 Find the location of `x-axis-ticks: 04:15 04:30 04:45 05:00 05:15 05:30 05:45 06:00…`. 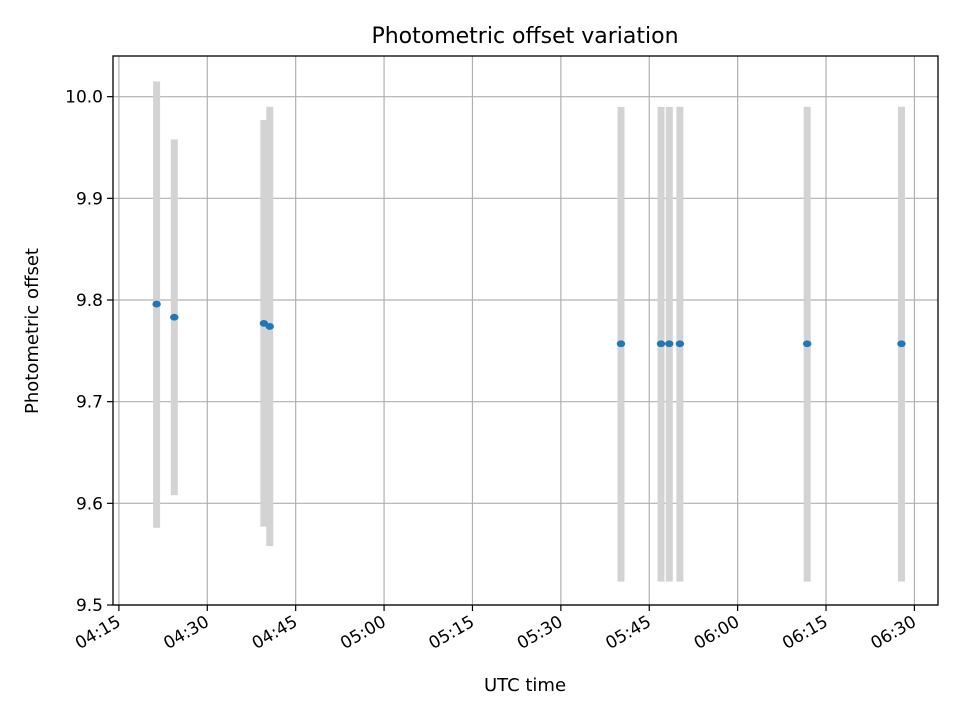

x-axis-ticks: 04:15 04:30 04:45 05:00 05:15 05:30 05:45 06:00… is located at coordinates (496, 629).